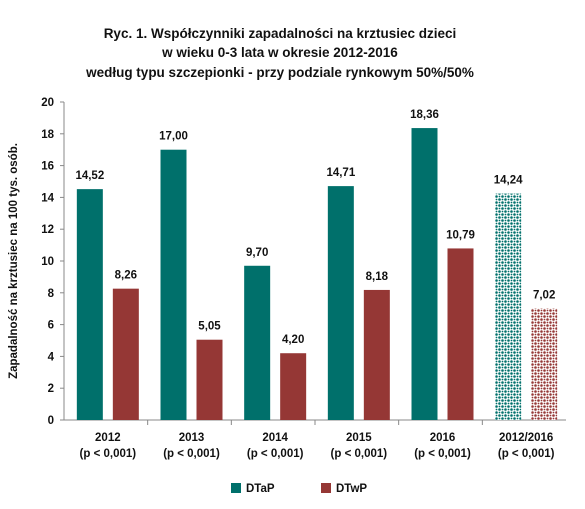 Image resolution: width=585 pixels, height=509 pixels. What do you see at coordinates (544, 295) in the screenshot?
I see `data-label-dtwp-5: 7,02` at bounding box center [544, 295].